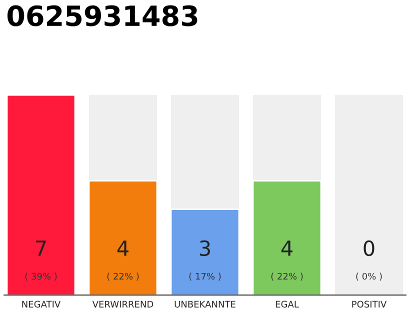  Describe the element at coordinates (205, 304) in the screenshot. I see `x-tick-label: UNBEKANNTE` at that location.